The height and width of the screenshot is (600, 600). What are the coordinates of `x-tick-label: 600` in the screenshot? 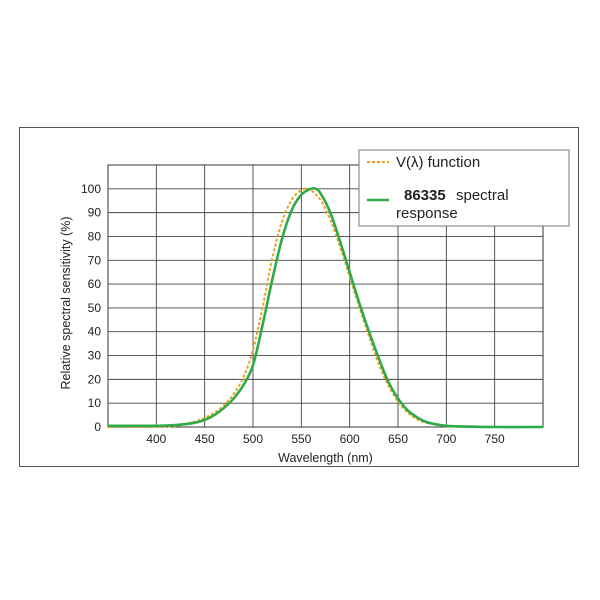 It's located at (350, 439).